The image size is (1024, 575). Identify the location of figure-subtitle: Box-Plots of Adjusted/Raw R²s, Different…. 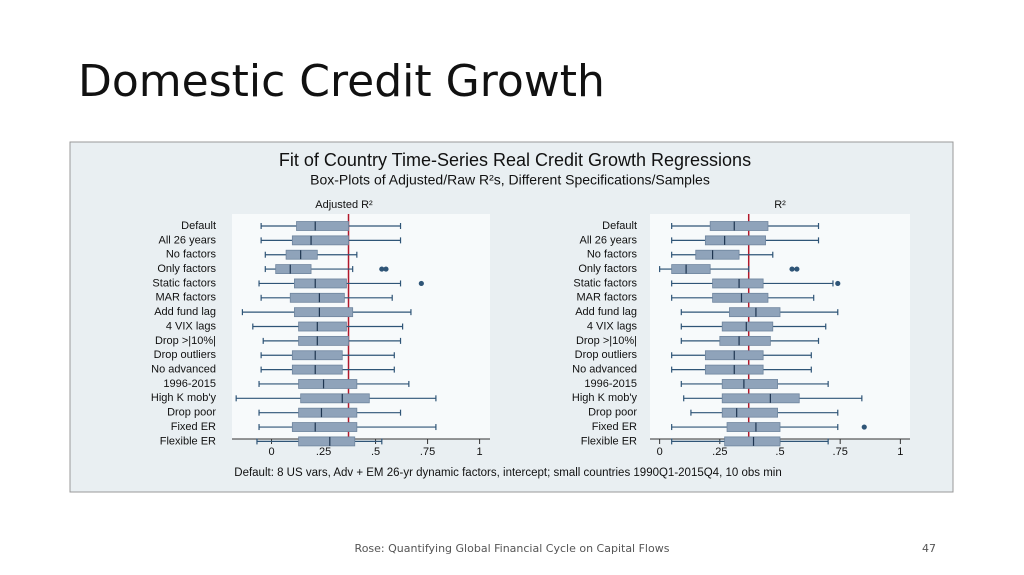
(510, 180).